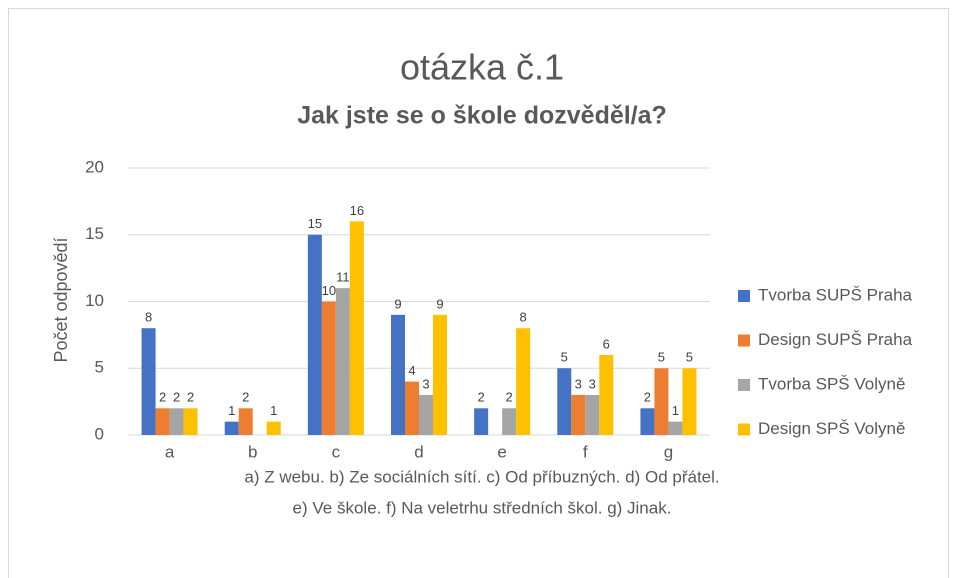 This screenshot has width=957, height=578. I want to click on y-tick-label: 5, so click(99, 367).